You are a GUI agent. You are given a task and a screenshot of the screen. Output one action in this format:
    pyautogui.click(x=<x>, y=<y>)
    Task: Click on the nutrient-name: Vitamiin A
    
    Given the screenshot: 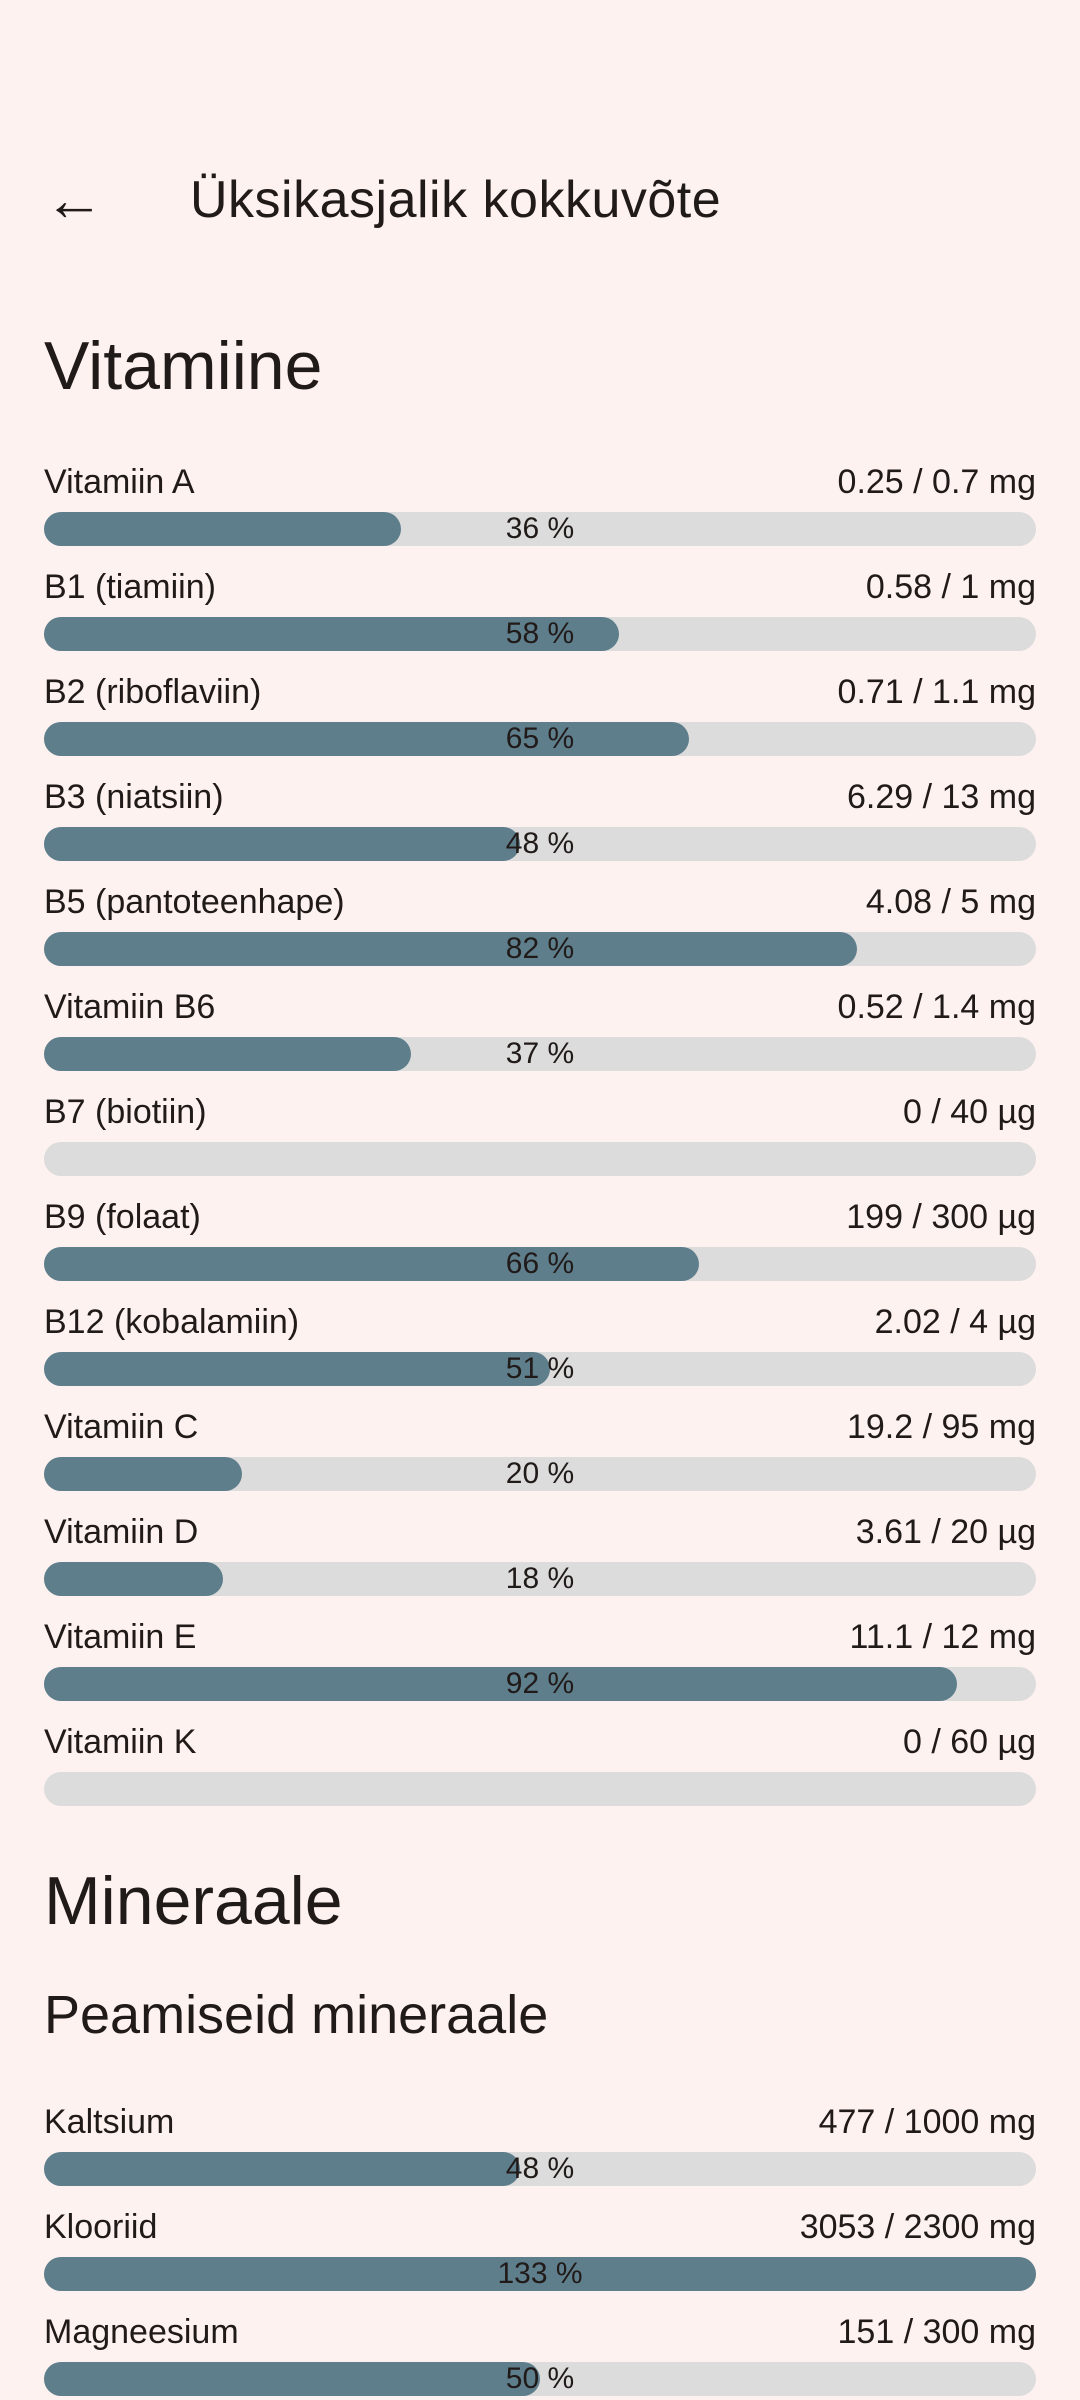 What is the action you would take?
    pyautogui.click(x=119, y=482)
    